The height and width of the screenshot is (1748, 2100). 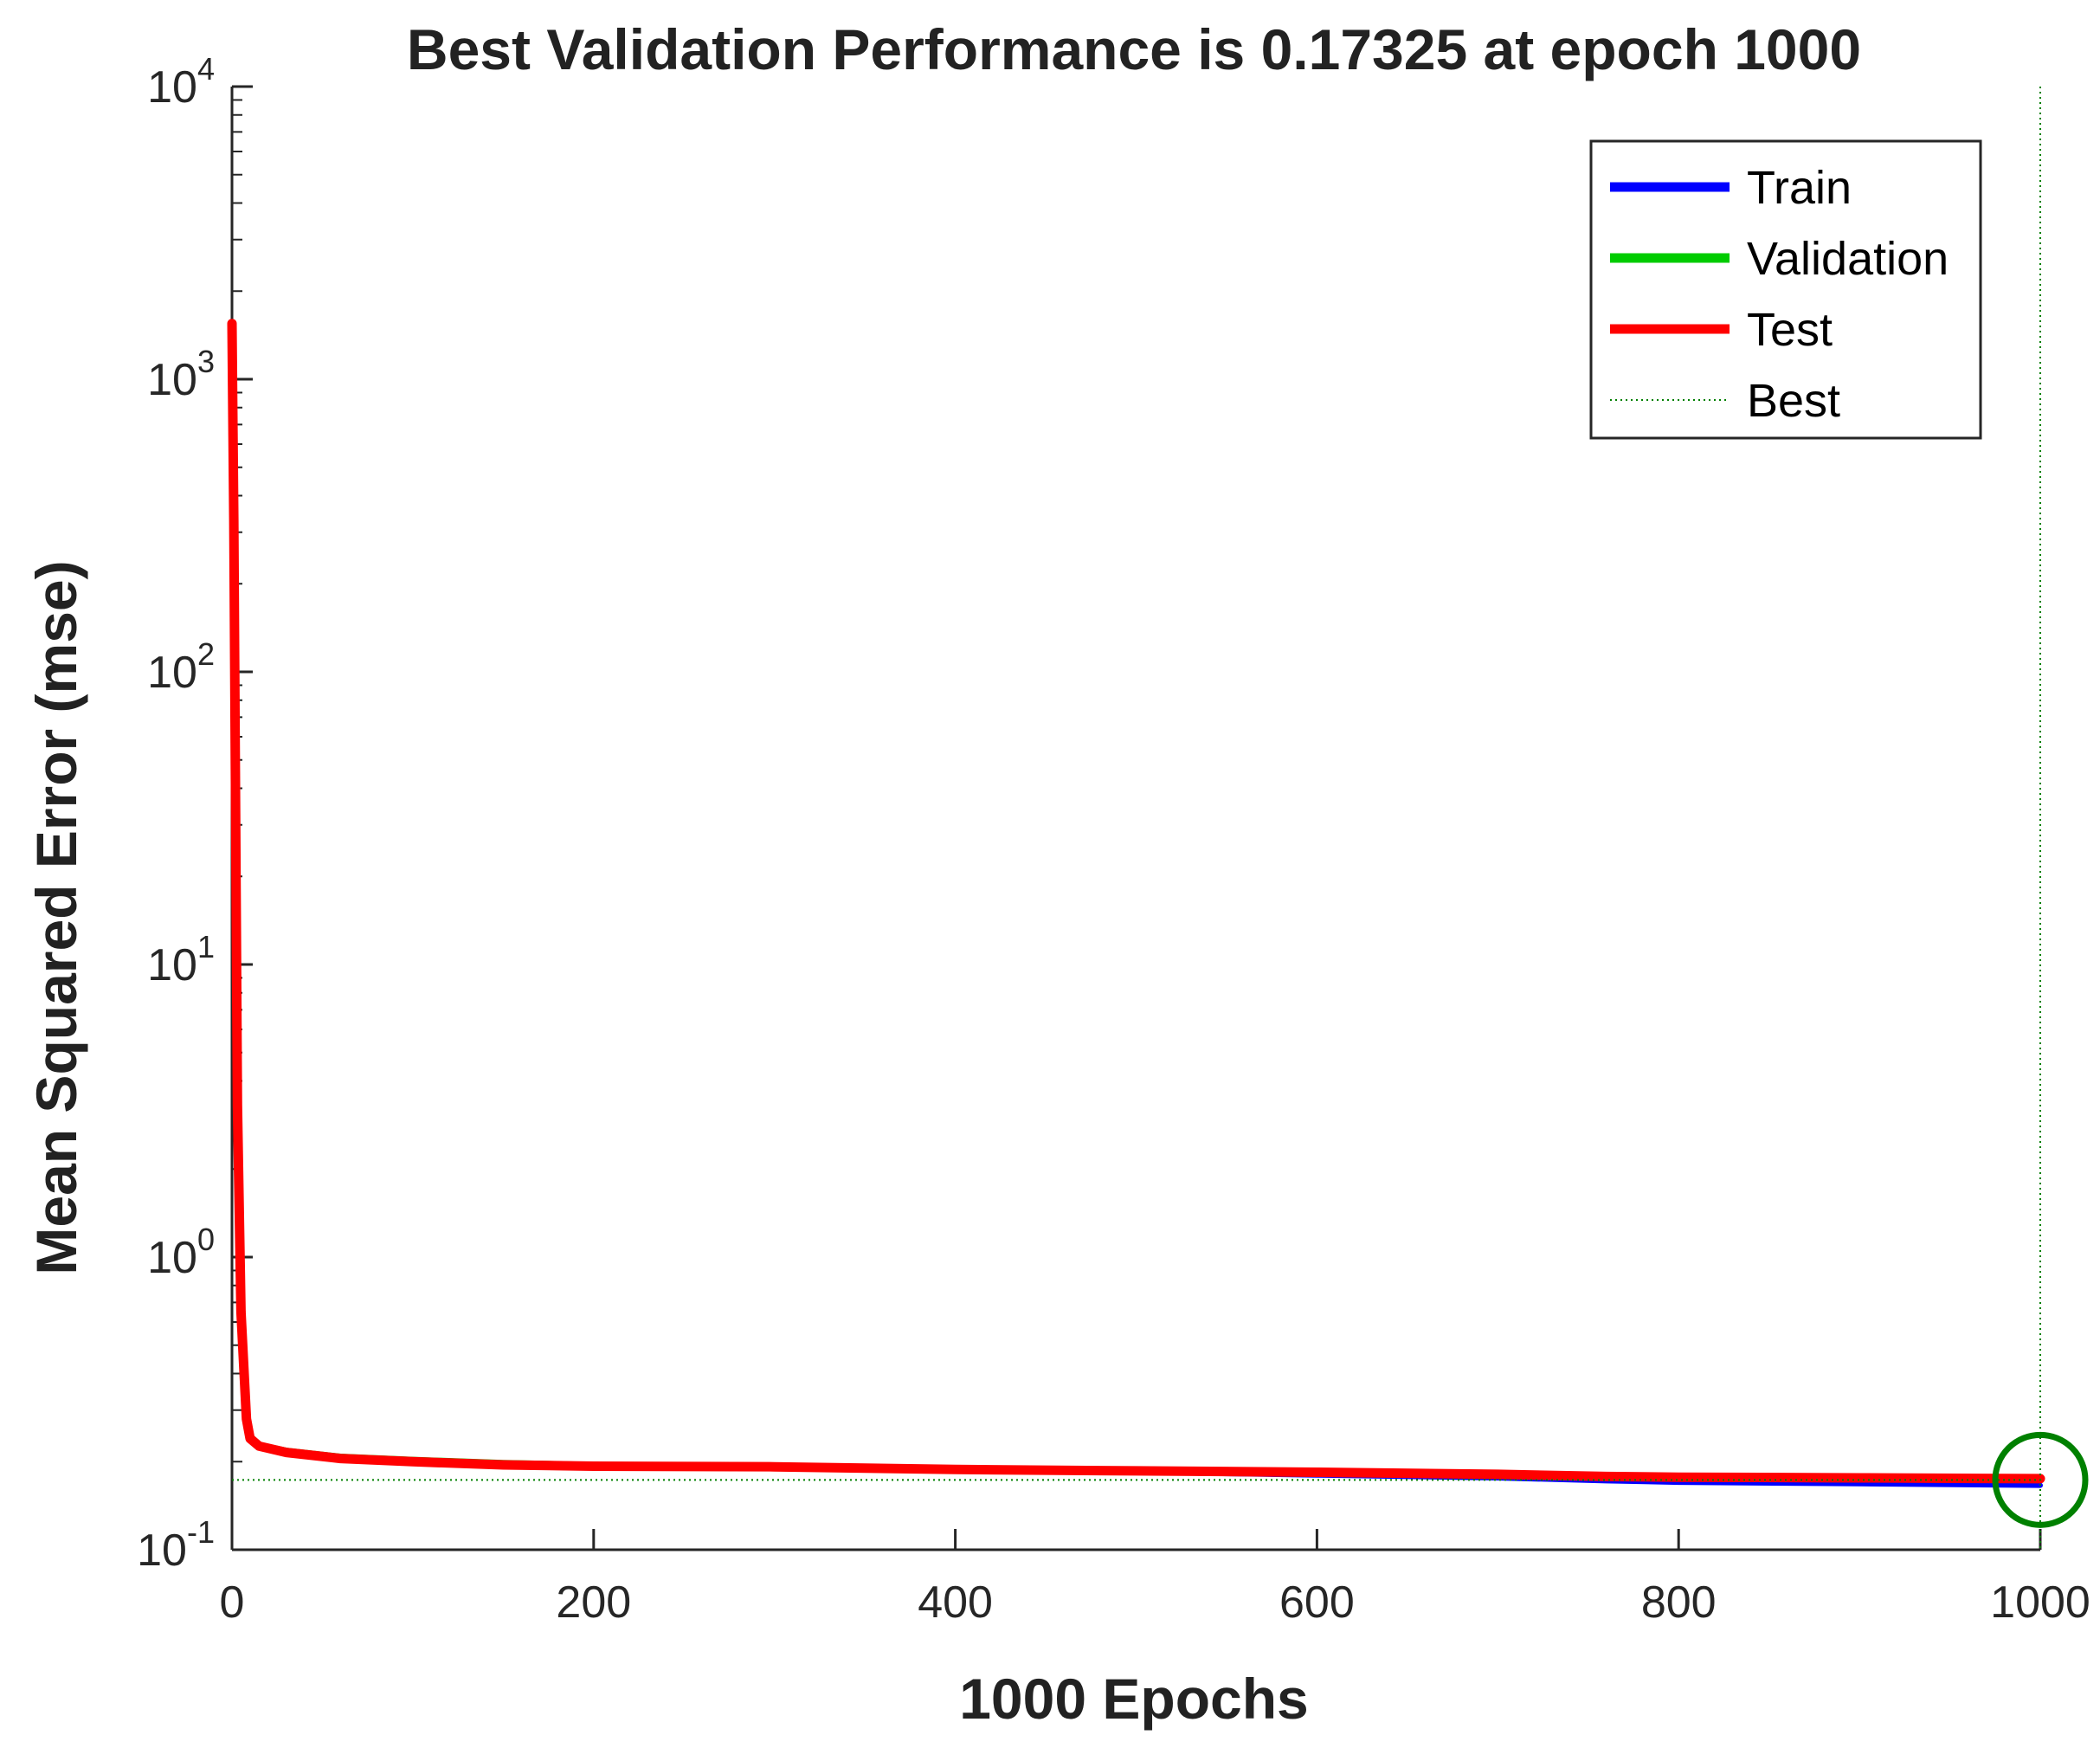 I want to click on y-tick-label: 10⁰, so click(x=181, y=1252).